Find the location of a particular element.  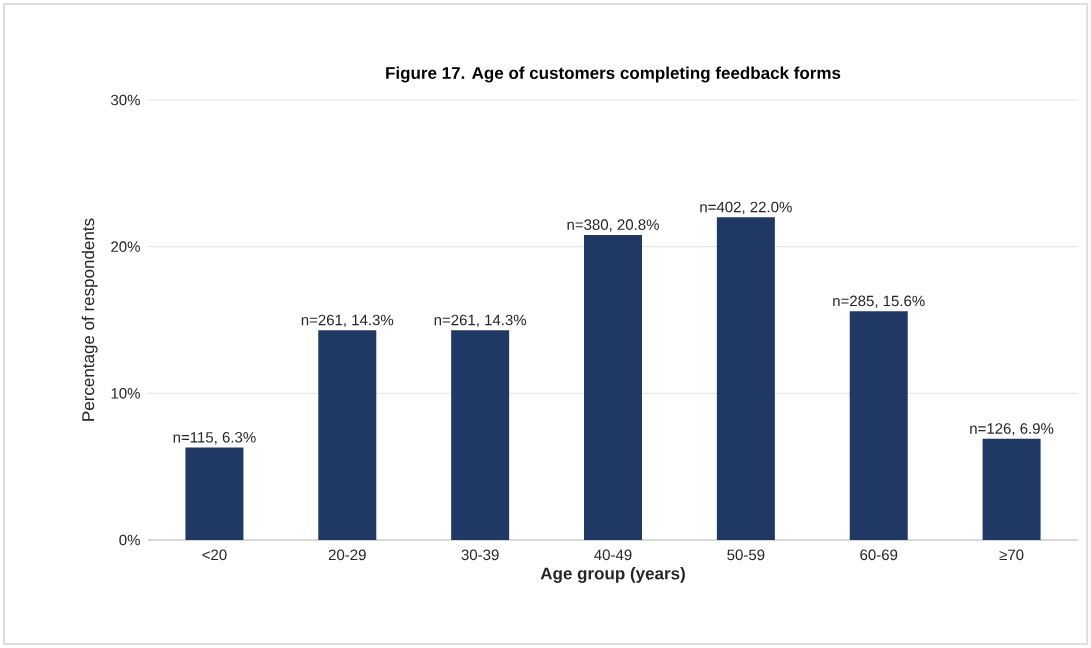

x-tick-label: 30-39 is located at coordinates (480, 555).